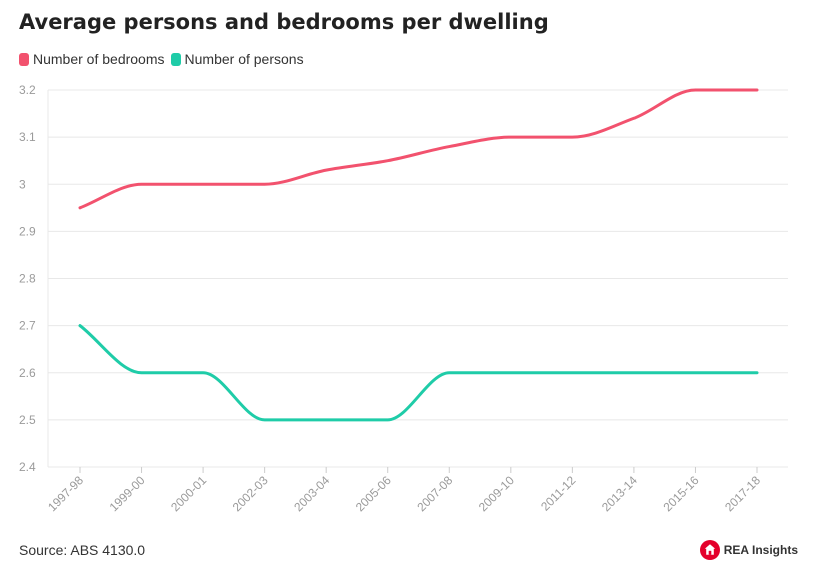  What do you see at coordinates (496, 493) in the screenshot?
I see `x-tick-label: 2009-10` at bounding box center [496, 493].